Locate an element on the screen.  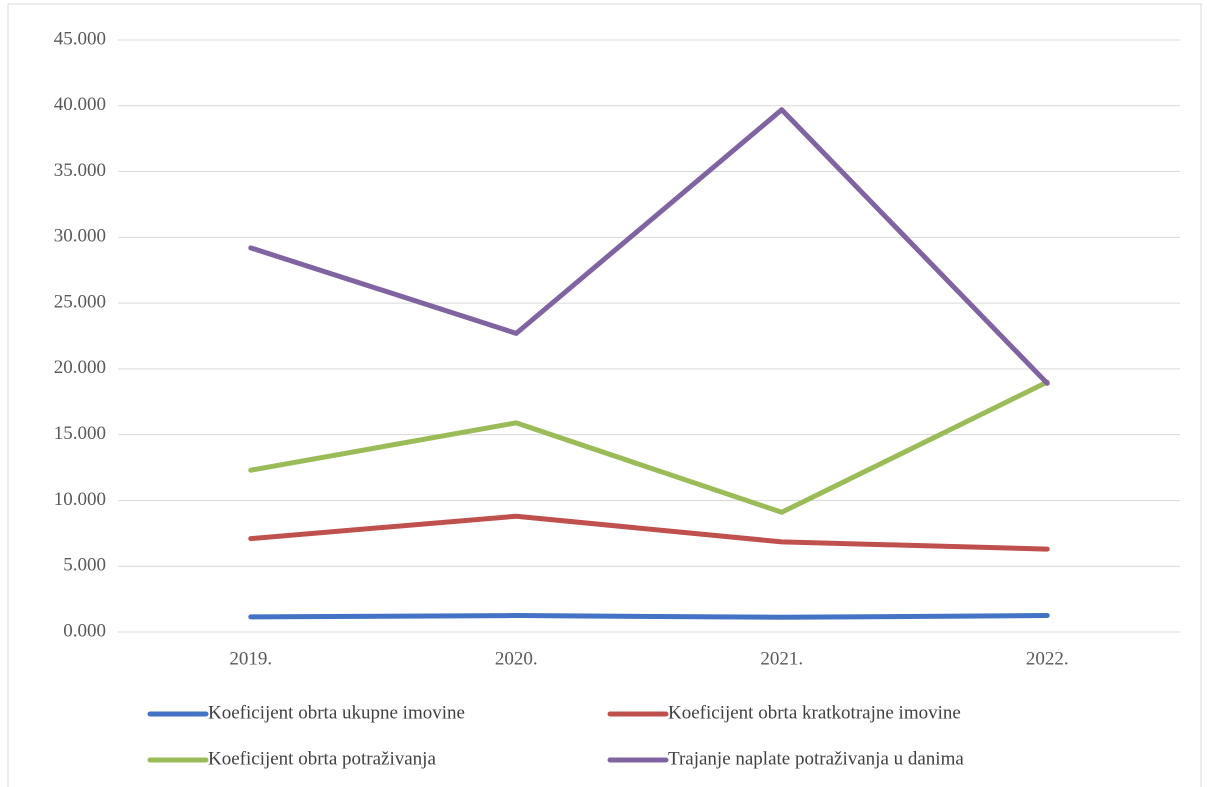
legend-label: Trajanje naplate potraživanja u danima is located at coordinates (816, 758).